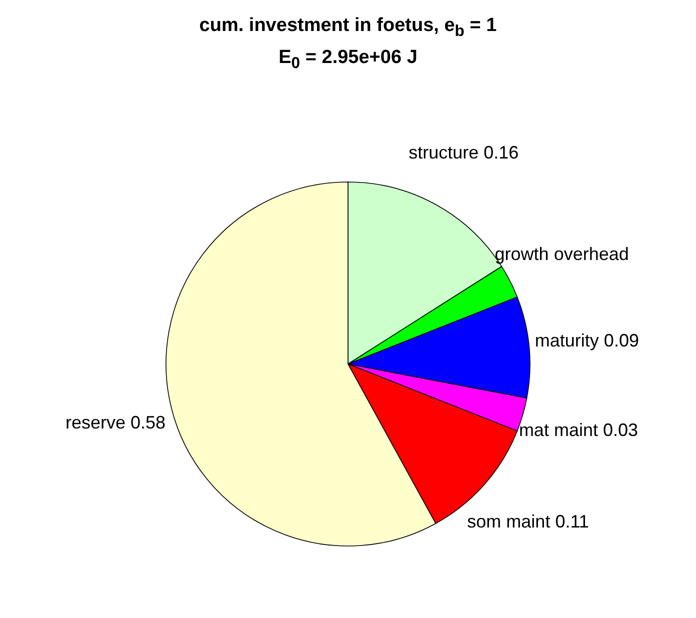 This screenshot has height=618, width=696. I want to click on slice-label: maturity 0.09, so click(586, 340).